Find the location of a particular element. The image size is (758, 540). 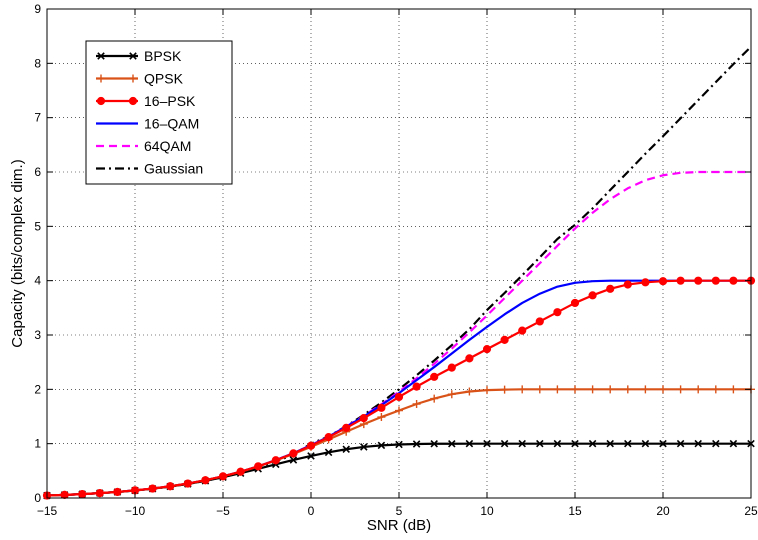

x-tick-label: −5 is located at coordinates (223, 511).